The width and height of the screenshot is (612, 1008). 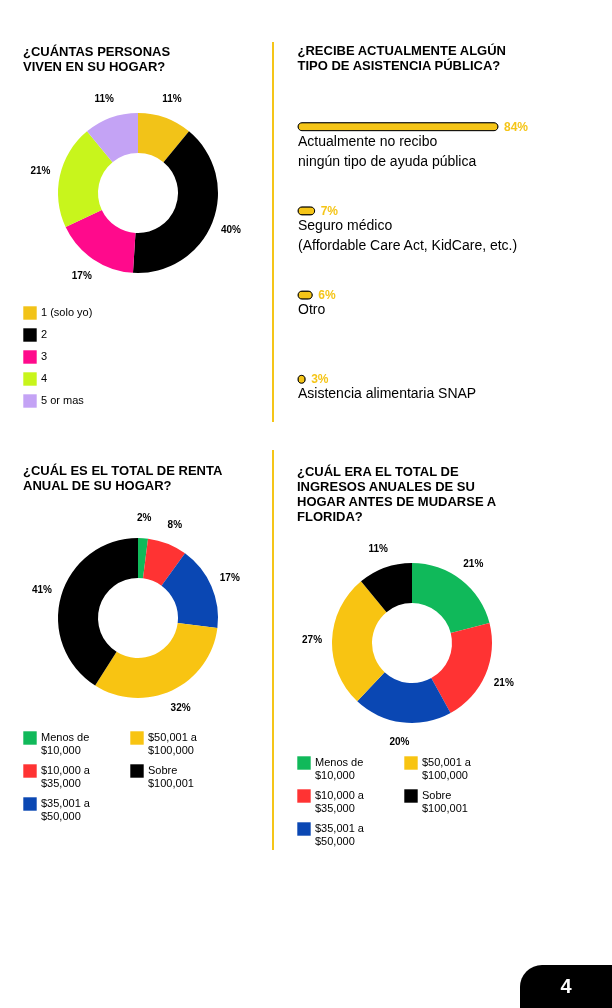 I want to click on y-tick-label: Actualmente no recibo ningún tipo de ayuda pública, so click(x=387, y=150).